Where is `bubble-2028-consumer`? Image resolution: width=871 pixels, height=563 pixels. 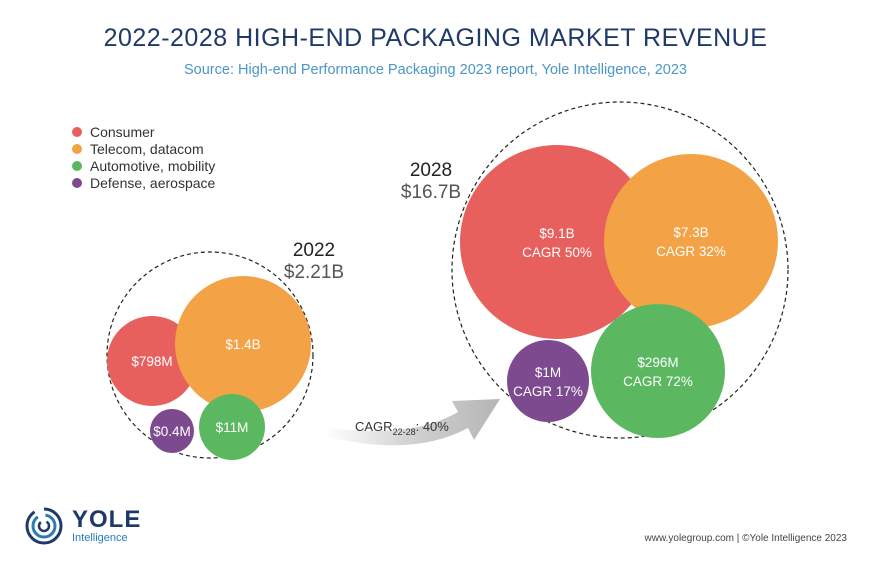 bubble-2028-consumer is located at coordinates (557, 242).